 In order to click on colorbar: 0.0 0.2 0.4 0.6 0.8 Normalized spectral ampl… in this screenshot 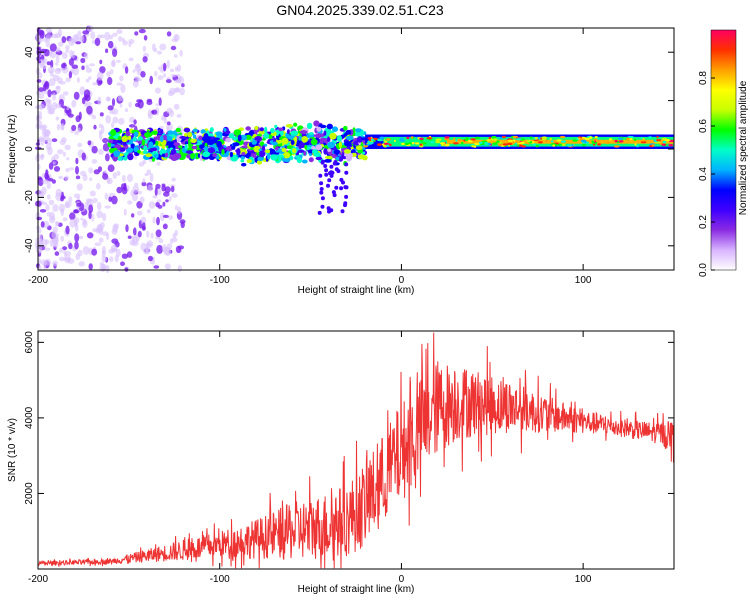, I will do `click(723, 153)`.